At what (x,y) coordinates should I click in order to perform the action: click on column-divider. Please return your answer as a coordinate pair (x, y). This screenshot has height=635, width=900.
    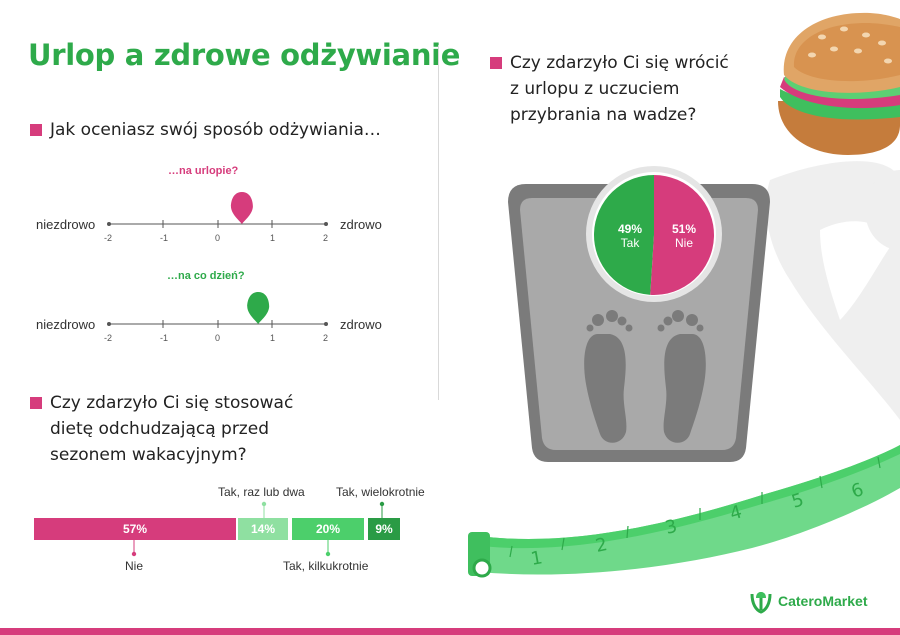
    Looking at the image, I should click on (438, 222).